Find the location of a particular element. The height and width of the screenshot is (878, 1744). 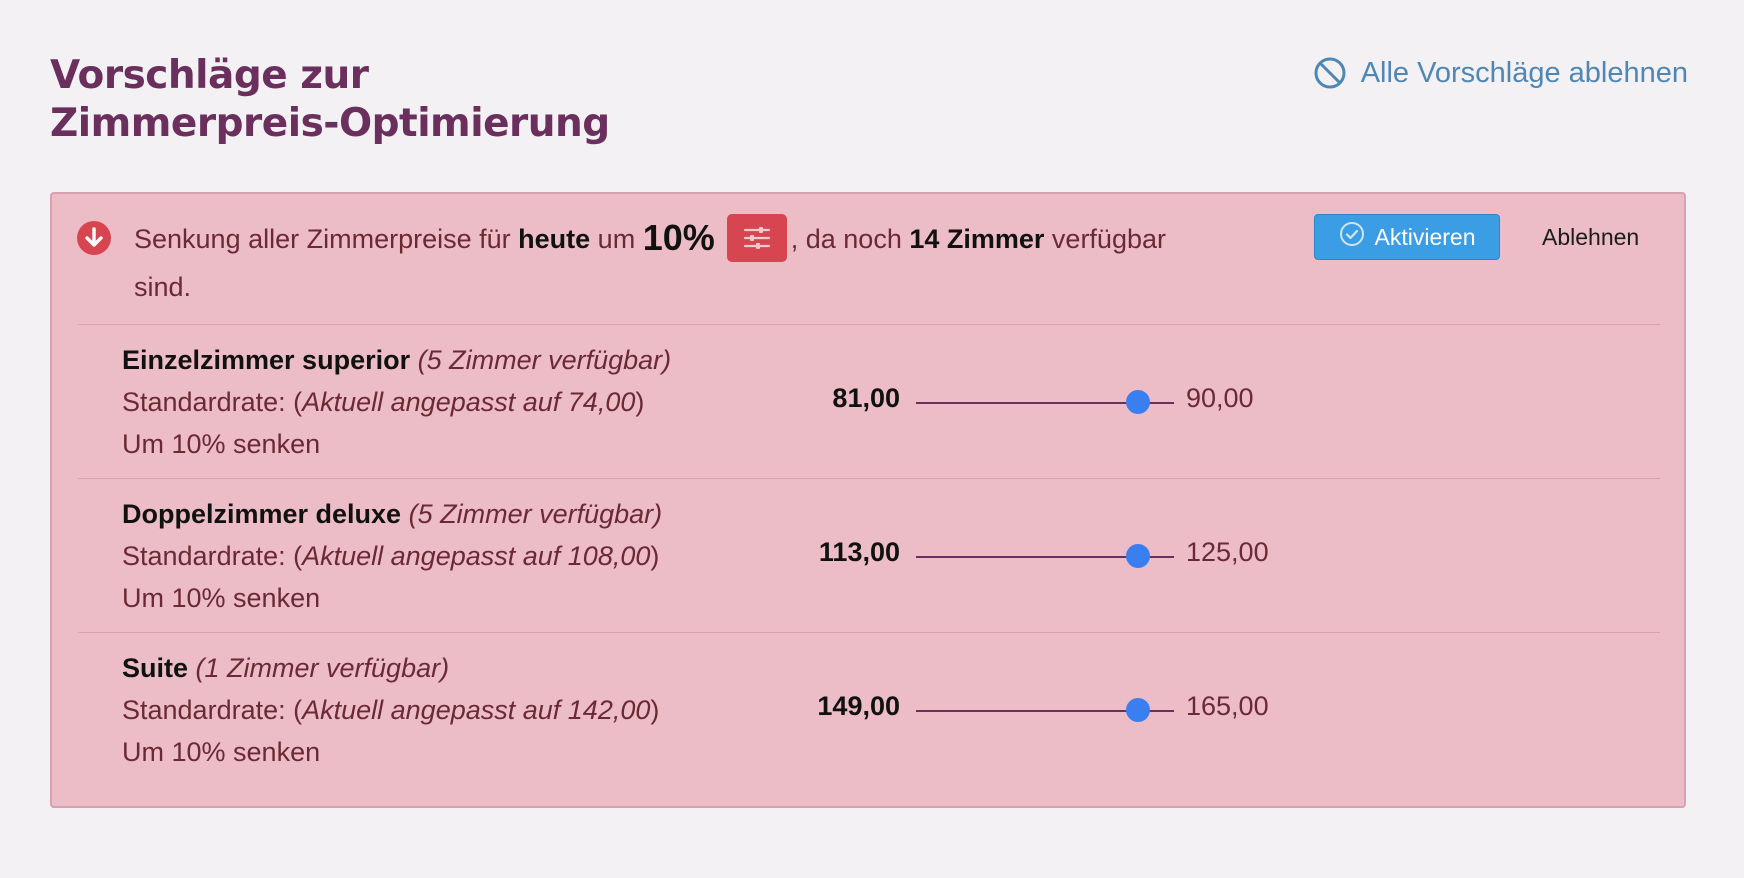

suggestion-rooms-available: 14 Zimmer is located at coordinates (977, 239).